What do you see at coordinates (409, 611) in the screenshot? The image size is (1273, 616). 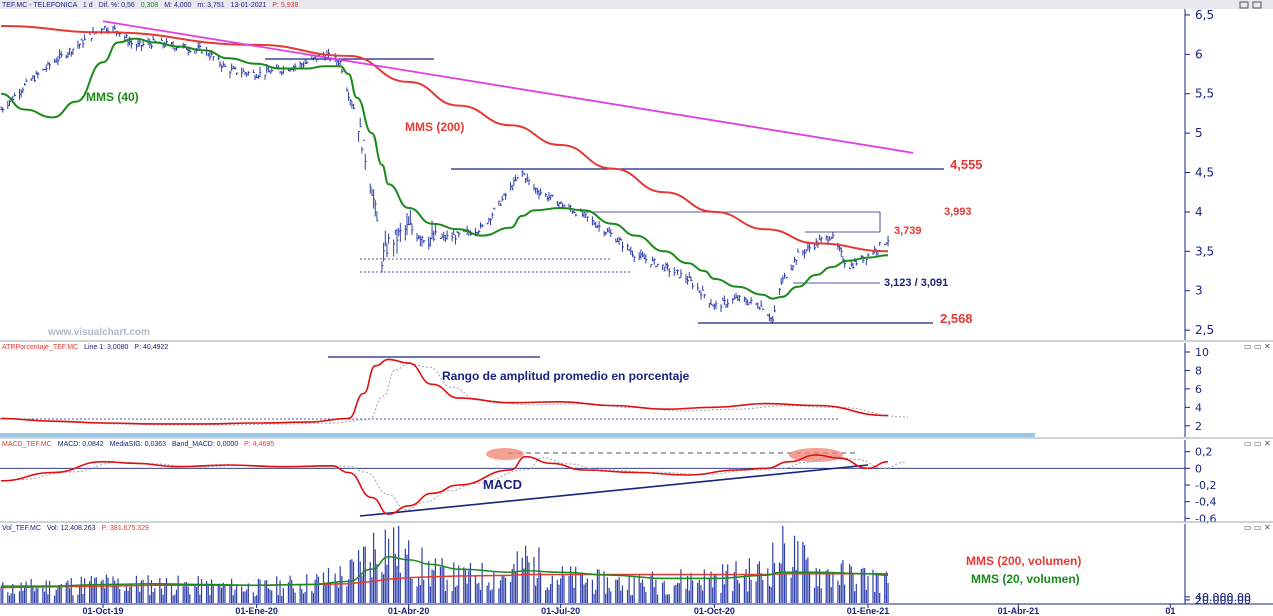 I see `x-tick-label: 01-Abr-20` at bounding box center [409, 611].